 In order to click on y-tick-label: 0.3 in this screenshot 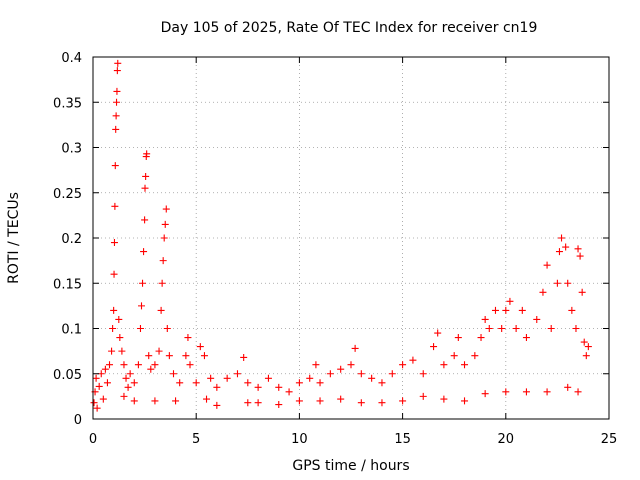, I will do `click(71, 149)`.